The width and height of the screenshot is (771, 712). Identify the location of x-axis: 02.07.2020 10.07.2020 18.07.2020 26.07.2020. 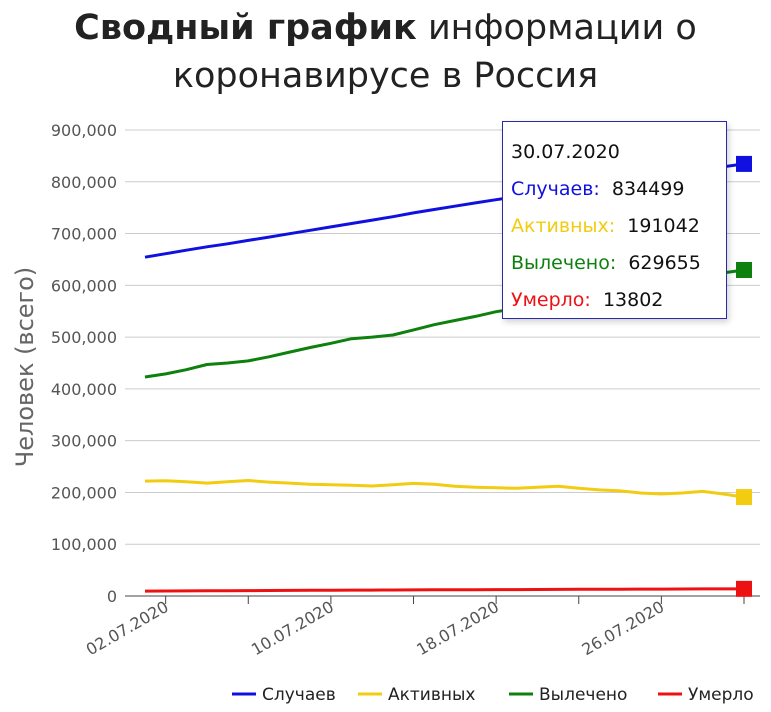
(414, 627).